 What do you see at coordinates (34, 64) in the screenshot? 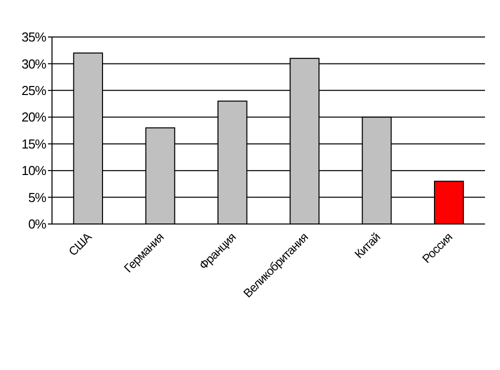
I see `y-tick-label: 30%` at bounding box center [34, 64].